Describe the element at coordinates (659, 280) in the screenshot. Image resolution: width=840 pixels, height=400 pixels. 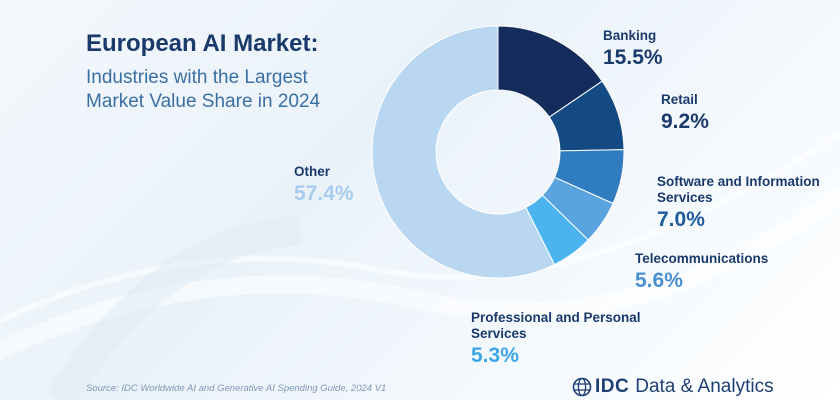
I see `label-telecommunications-value: 5.6%` at that location.